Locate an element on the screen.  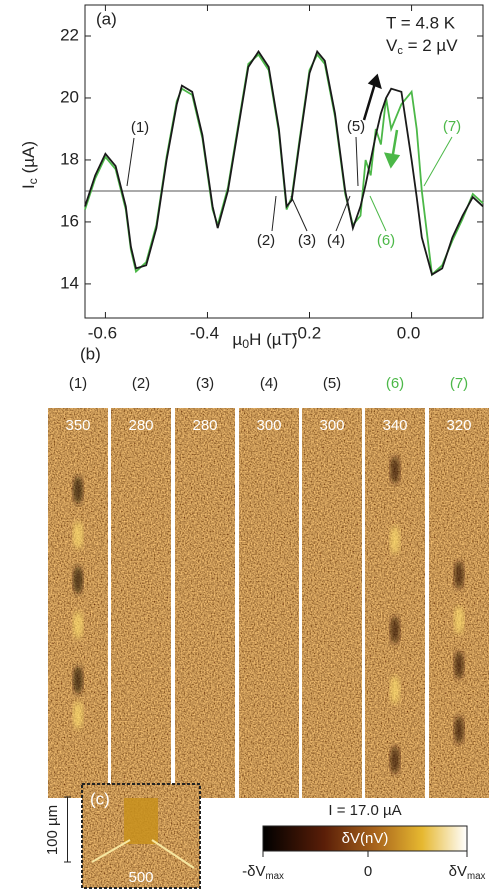
column-value: 340 is located at coordinates (394, 425).